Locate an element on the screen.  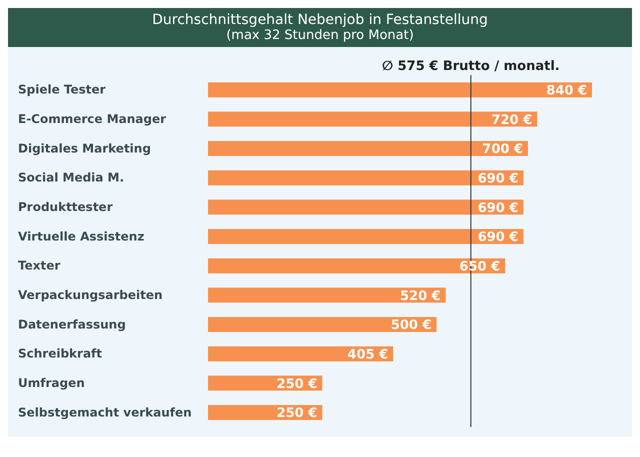
data-label: 840 € is located at coordinates (566, 90).